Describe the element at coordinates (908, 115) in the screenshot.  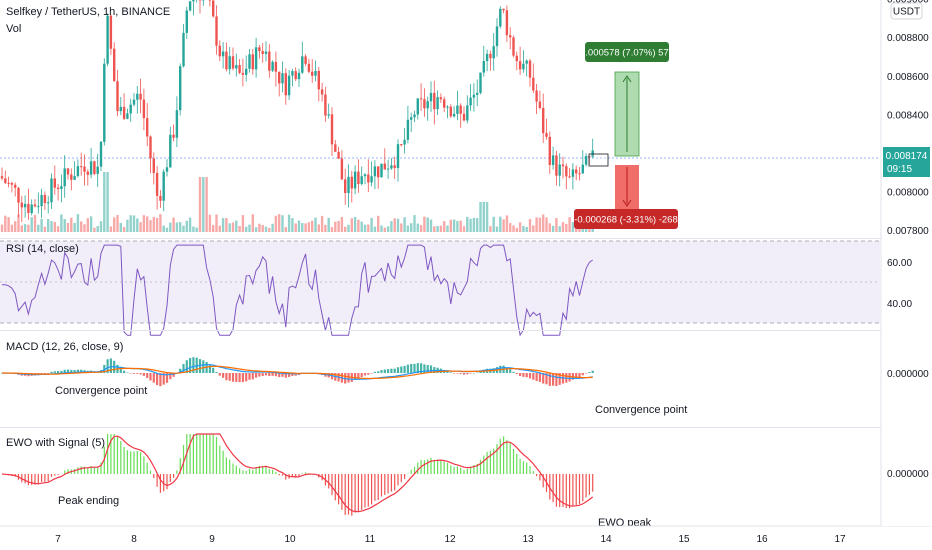
I see `price-tick: 0.008400` at that location.